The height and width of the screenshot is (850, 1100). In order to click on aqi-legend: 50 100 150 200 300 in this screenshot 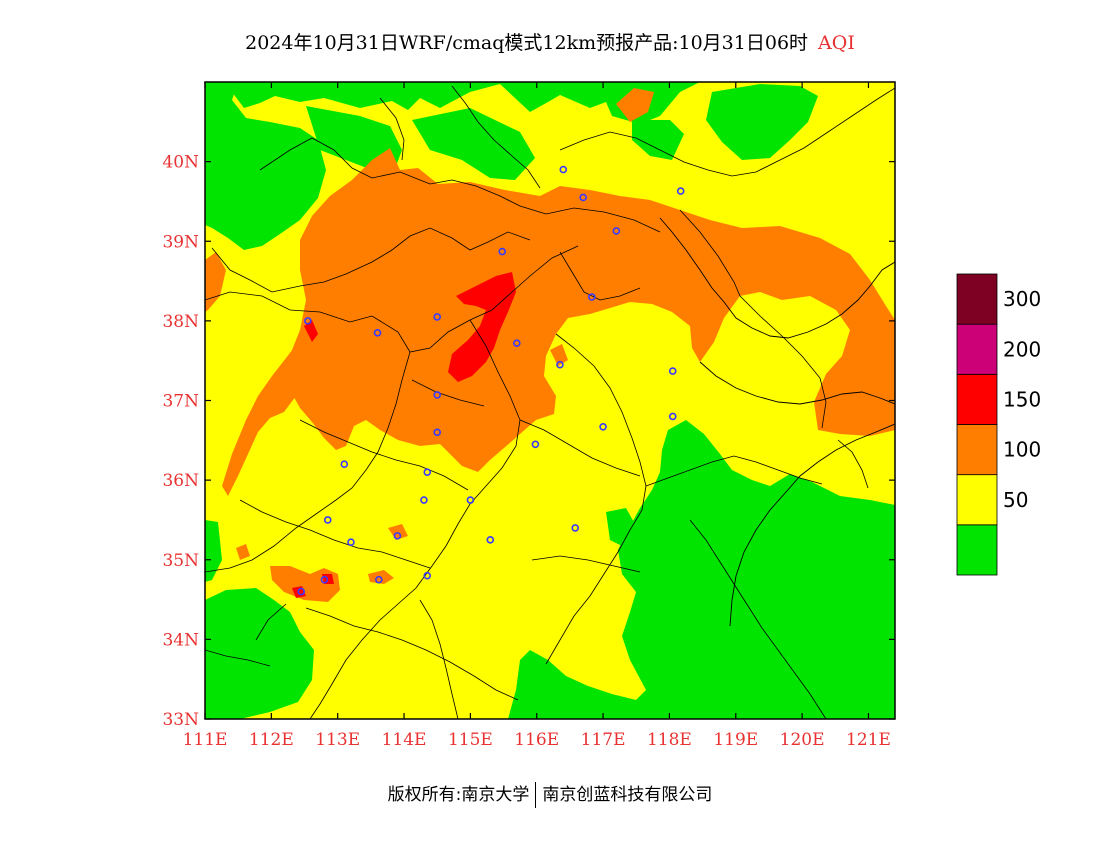, I will do `click(998, 424)`.